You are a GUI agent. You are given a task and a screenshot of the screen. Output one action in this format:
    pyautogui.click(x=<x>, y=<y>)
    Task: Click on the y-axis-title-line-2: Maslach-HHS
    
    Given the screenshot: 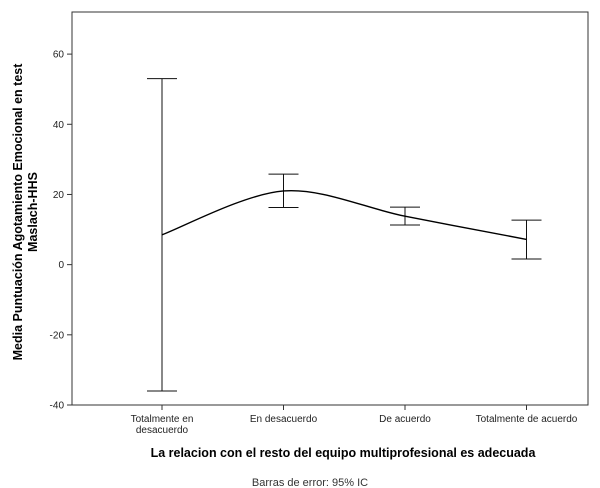 What is the action you would take?
    pyautogui.click(x=33, y=212)
    